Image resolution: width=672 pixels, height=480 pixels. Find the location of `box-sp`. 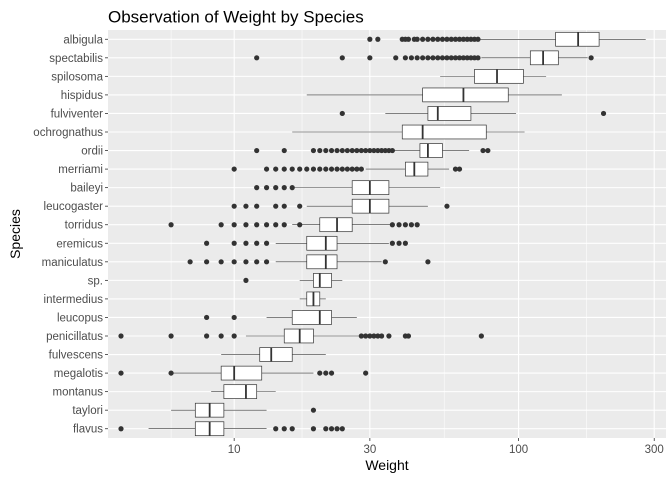

box-sp is located at coordinates (293, 280).